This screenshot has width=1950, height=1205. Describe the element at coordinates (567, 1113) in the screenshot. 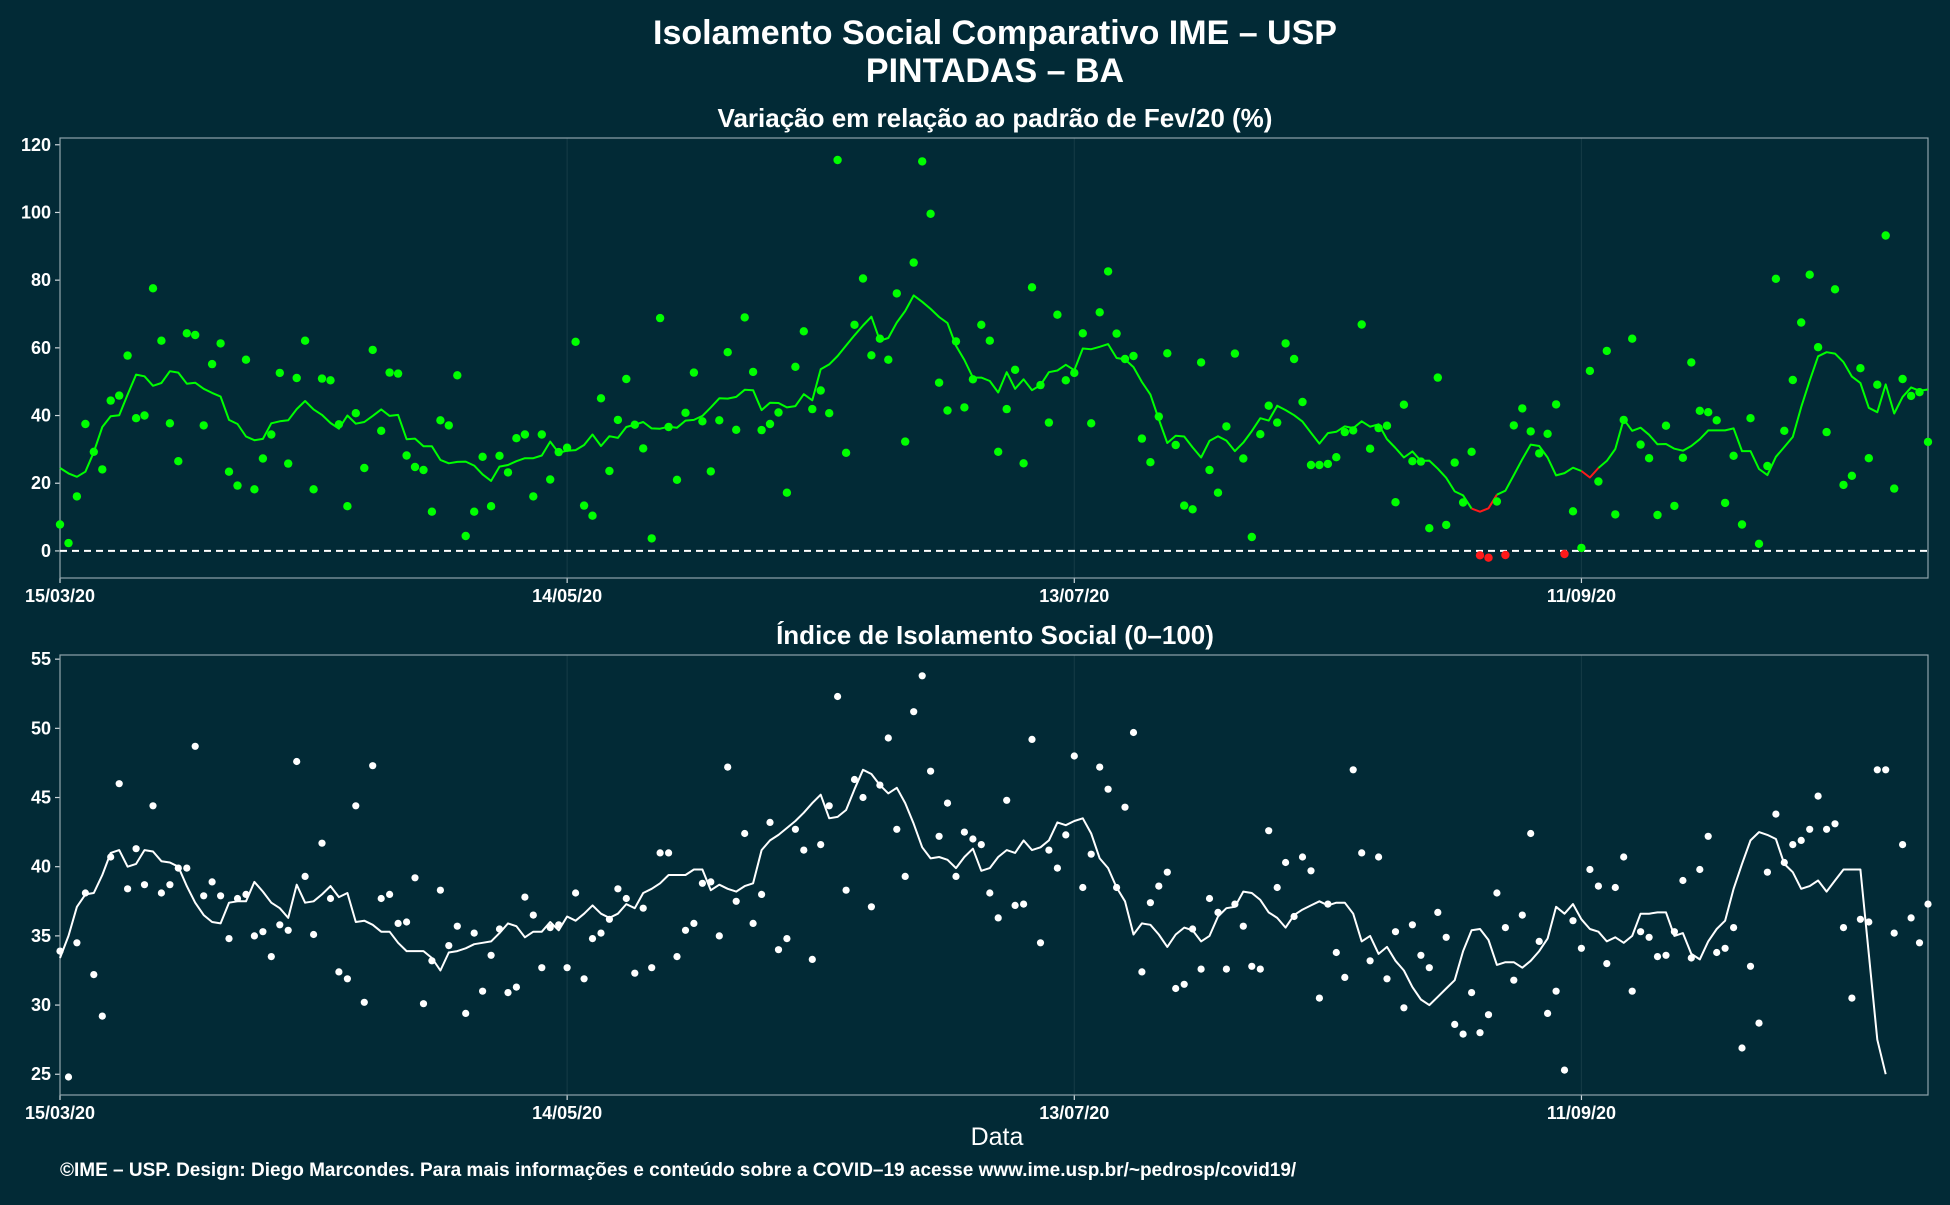

I see `x-tick-label: 14/05/20` at that location.